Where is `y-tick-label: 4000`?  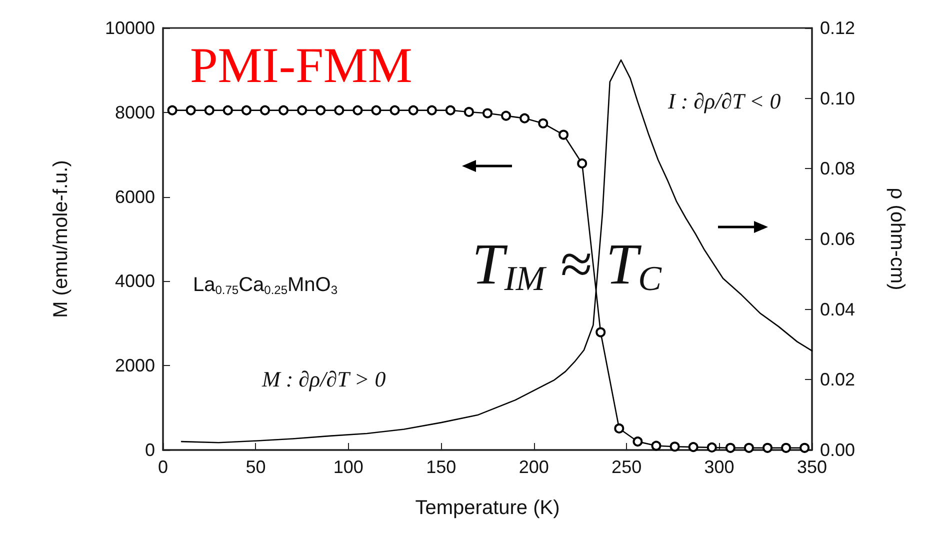 y-tick-label: 4000 is located at coordinates (134, 281).